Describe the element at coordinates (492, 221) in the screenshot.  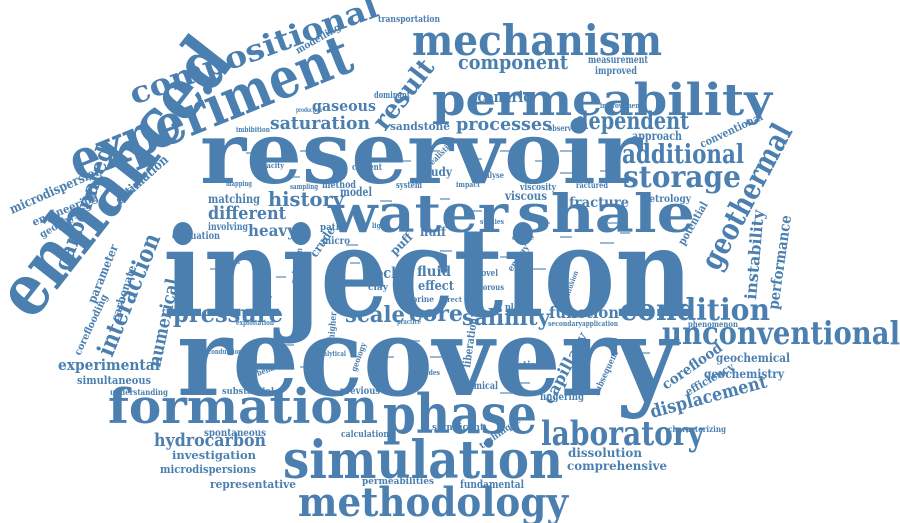
I see `word-studies: studies` at that location.